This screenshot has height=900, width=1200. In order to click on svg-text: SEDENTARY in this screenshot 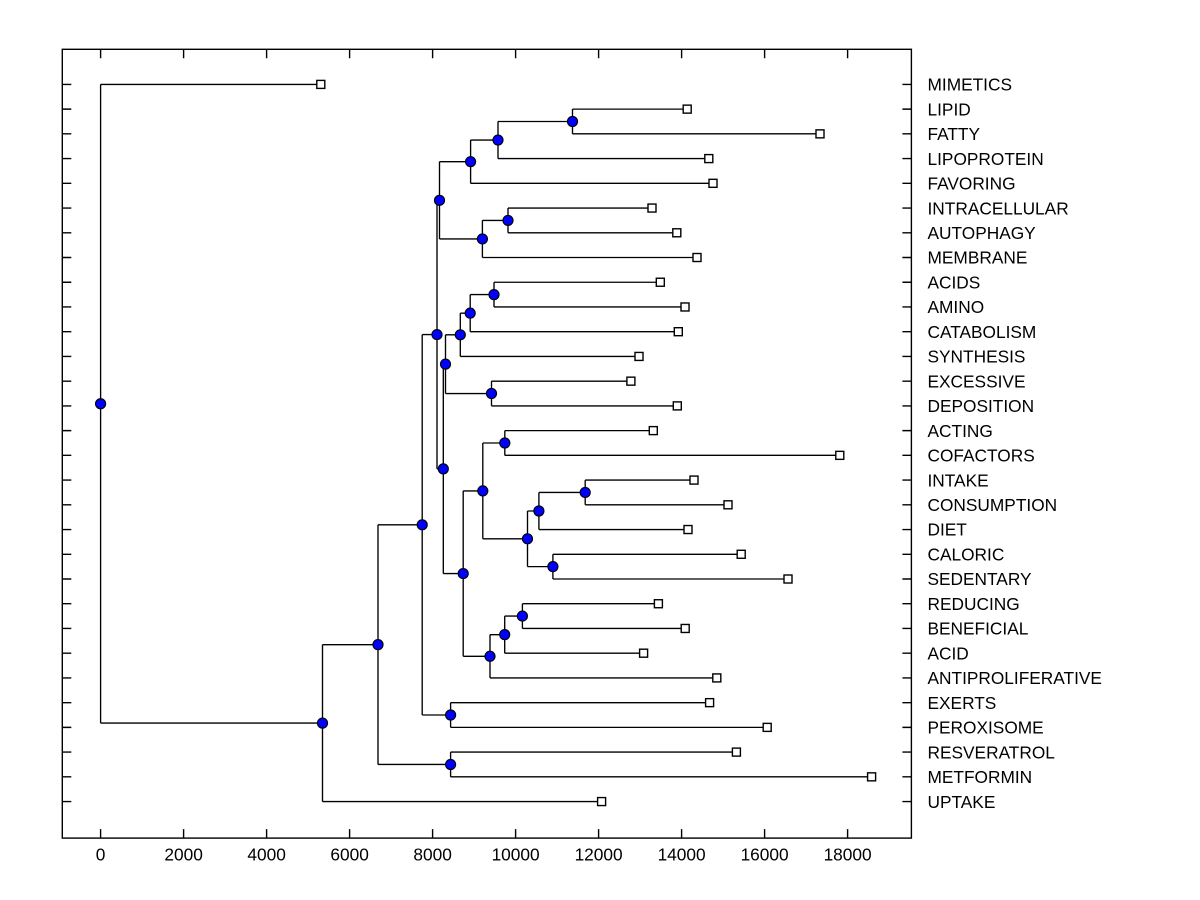, I will do `click(980, 579)`.